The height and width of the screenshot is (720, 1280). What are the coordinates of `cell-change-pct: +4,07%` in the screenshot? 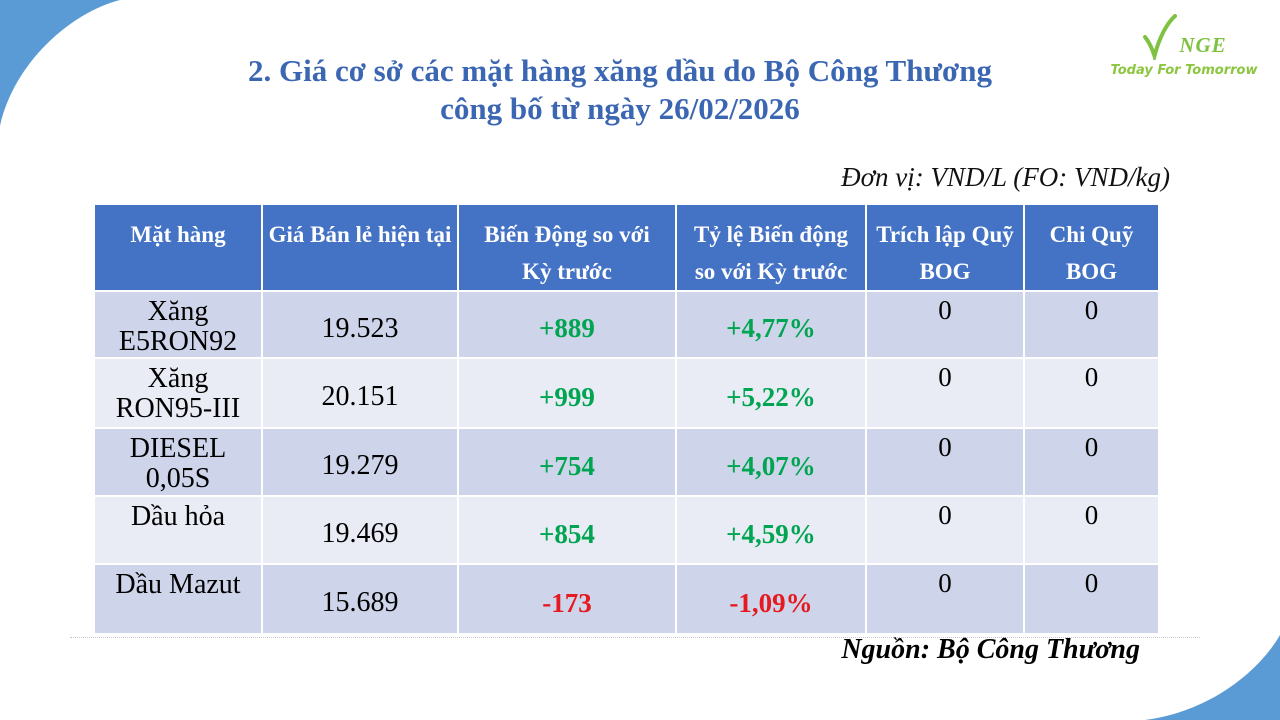 It's located at (771, 462).